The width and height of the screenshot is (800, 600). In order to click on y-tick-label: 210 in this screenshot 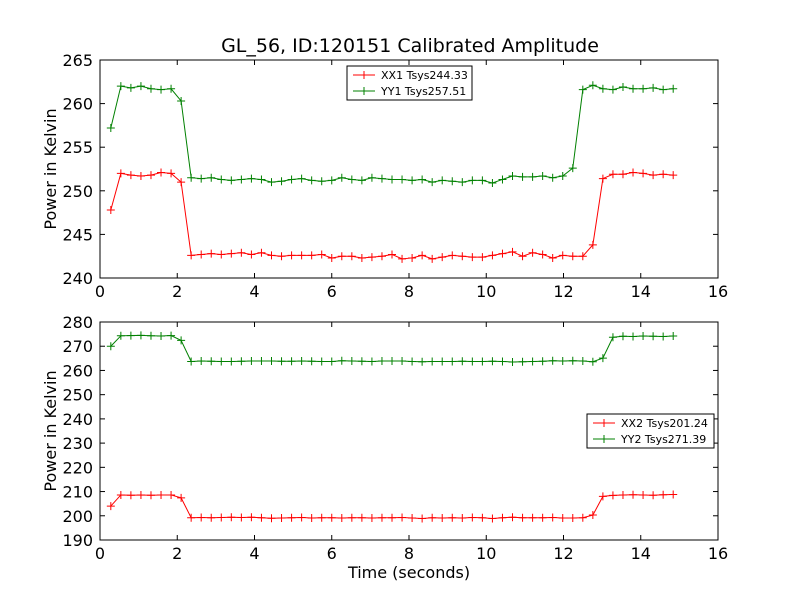, I will do `click(77, 492)`.